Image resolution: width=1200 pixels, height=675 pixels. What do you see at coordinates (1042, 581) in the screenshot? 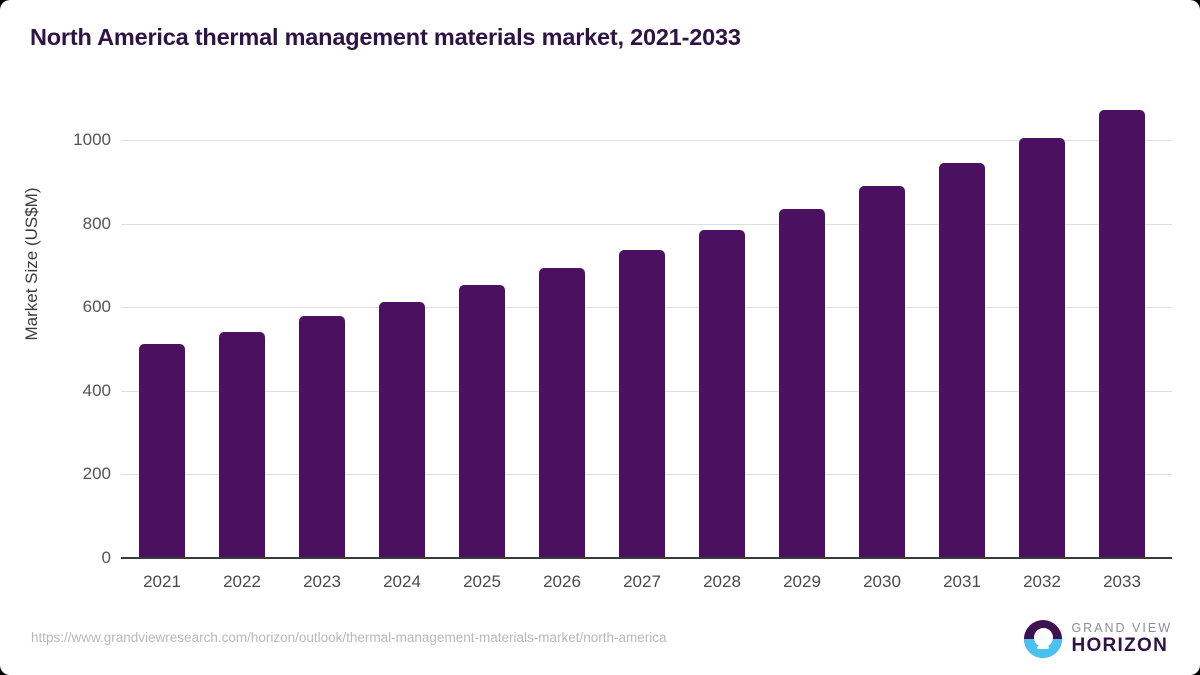
I see `x-tick-label-2032: 2032` at bounding box center [1042, 581].